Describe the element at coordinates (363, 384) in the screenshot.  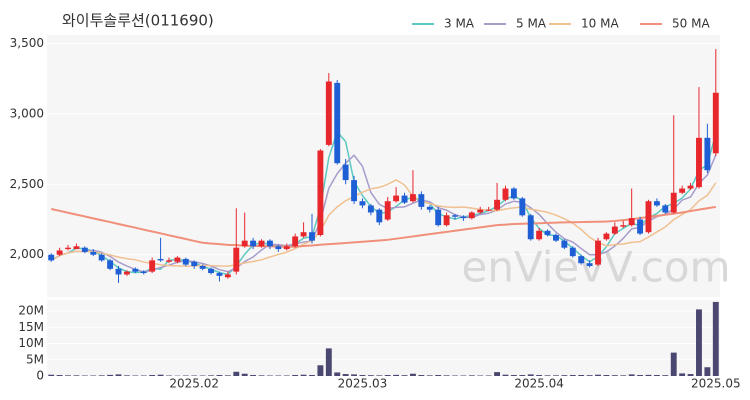
I see `x-tick-label: 2025.03` at that location.